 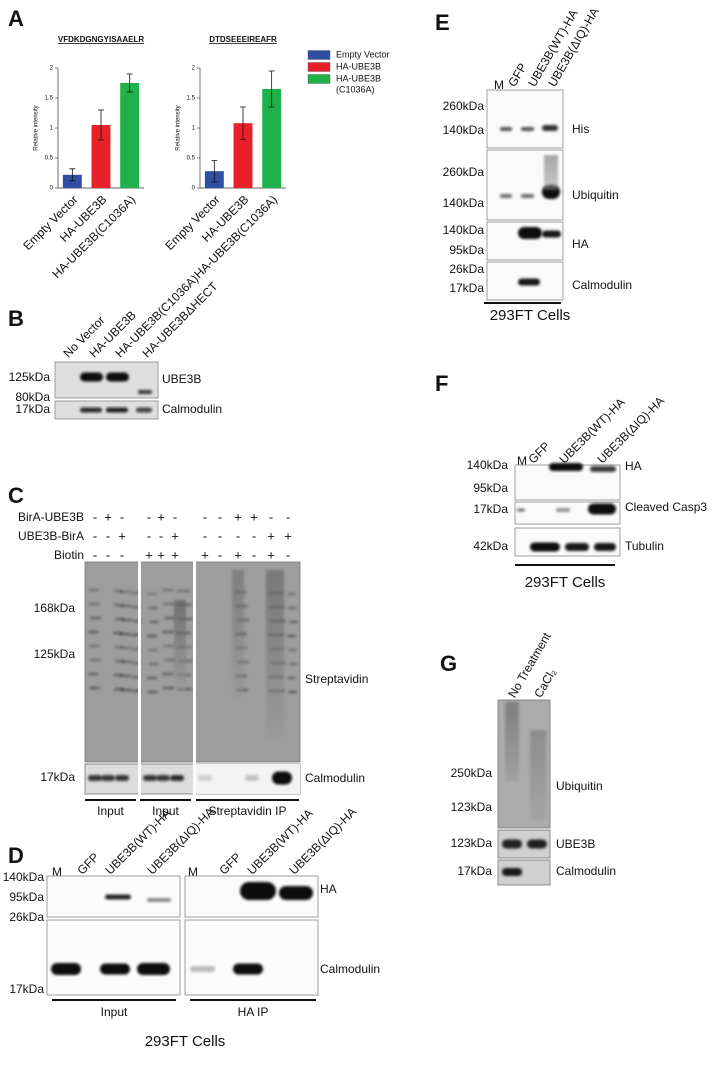 I want to click on lane-label: M, so click(x=499, y=85).